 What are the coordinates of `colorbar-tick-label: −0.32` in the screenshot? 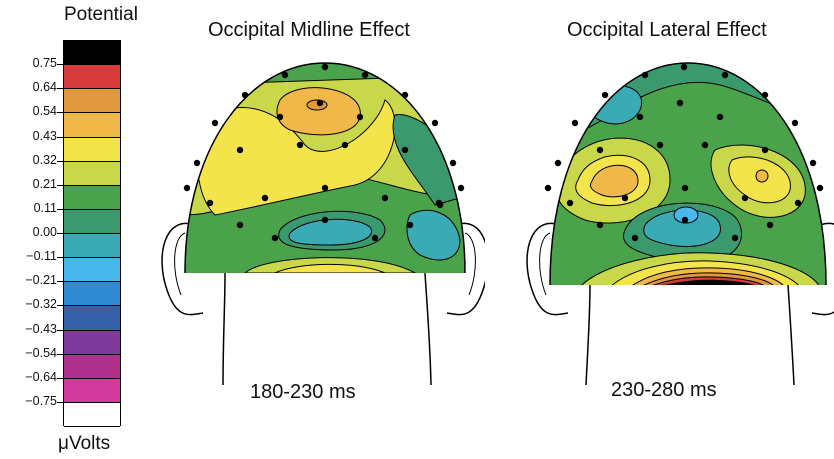 It's located at (41, 304).